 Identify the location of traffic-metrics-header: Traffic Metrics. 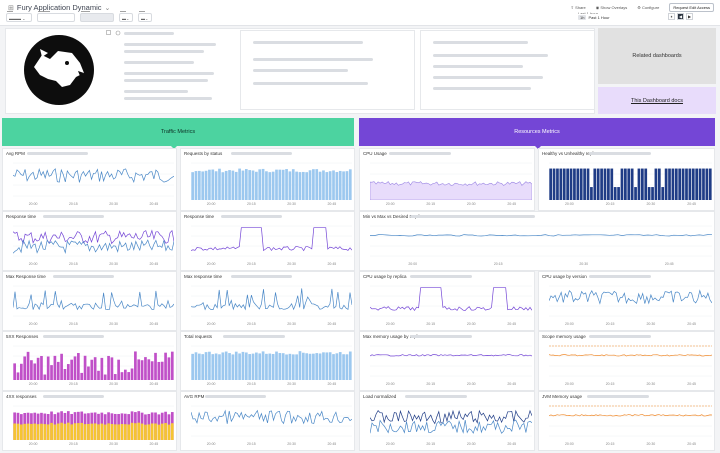
(178, 132).